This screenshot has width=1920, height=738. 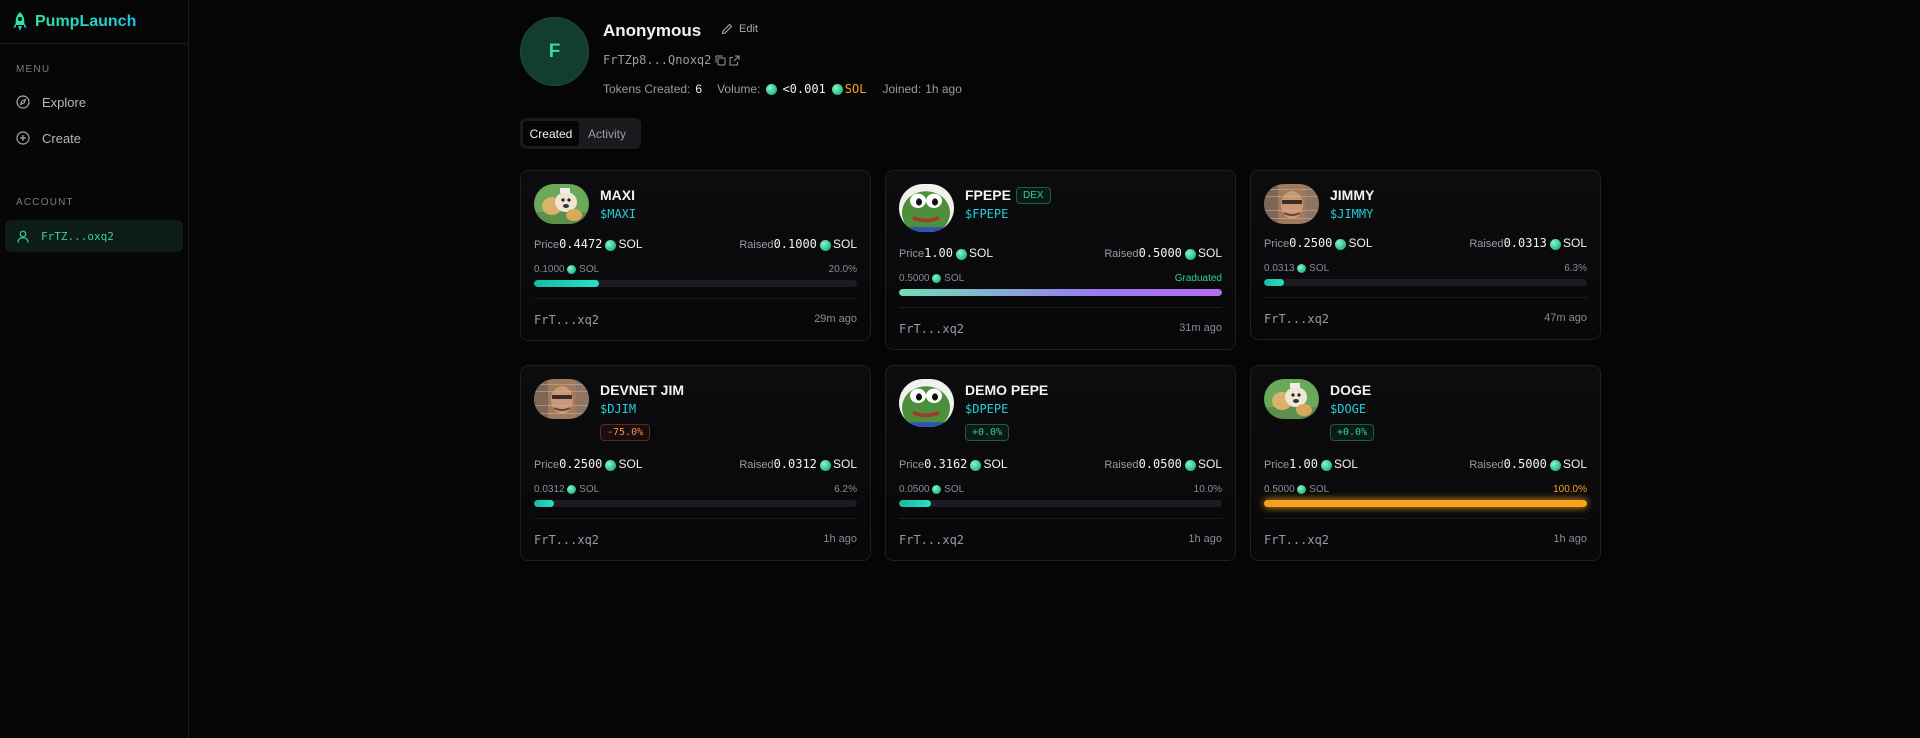 I want to click on edit-profile-button: Edit, so click(x=739, y=29).